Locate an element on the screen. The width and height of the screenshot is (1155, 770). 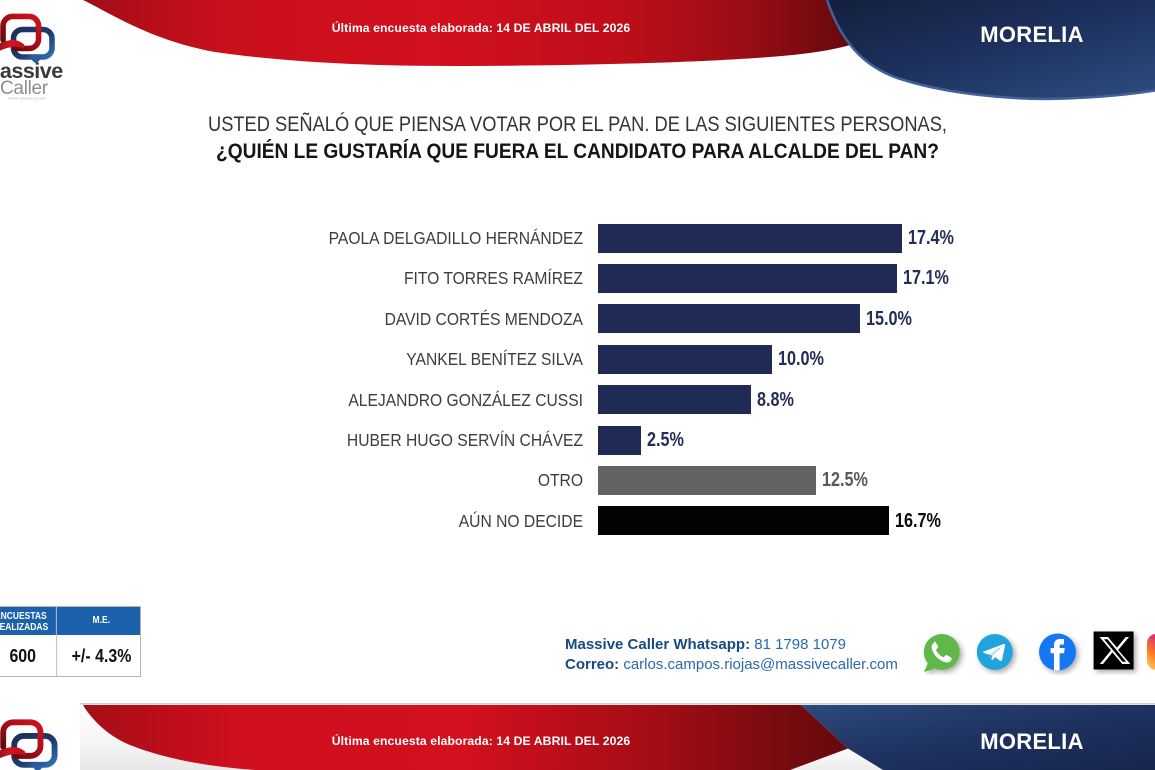
svg-text: GRUPO MASSIVE CALLER is located at coordinates (27, 99).